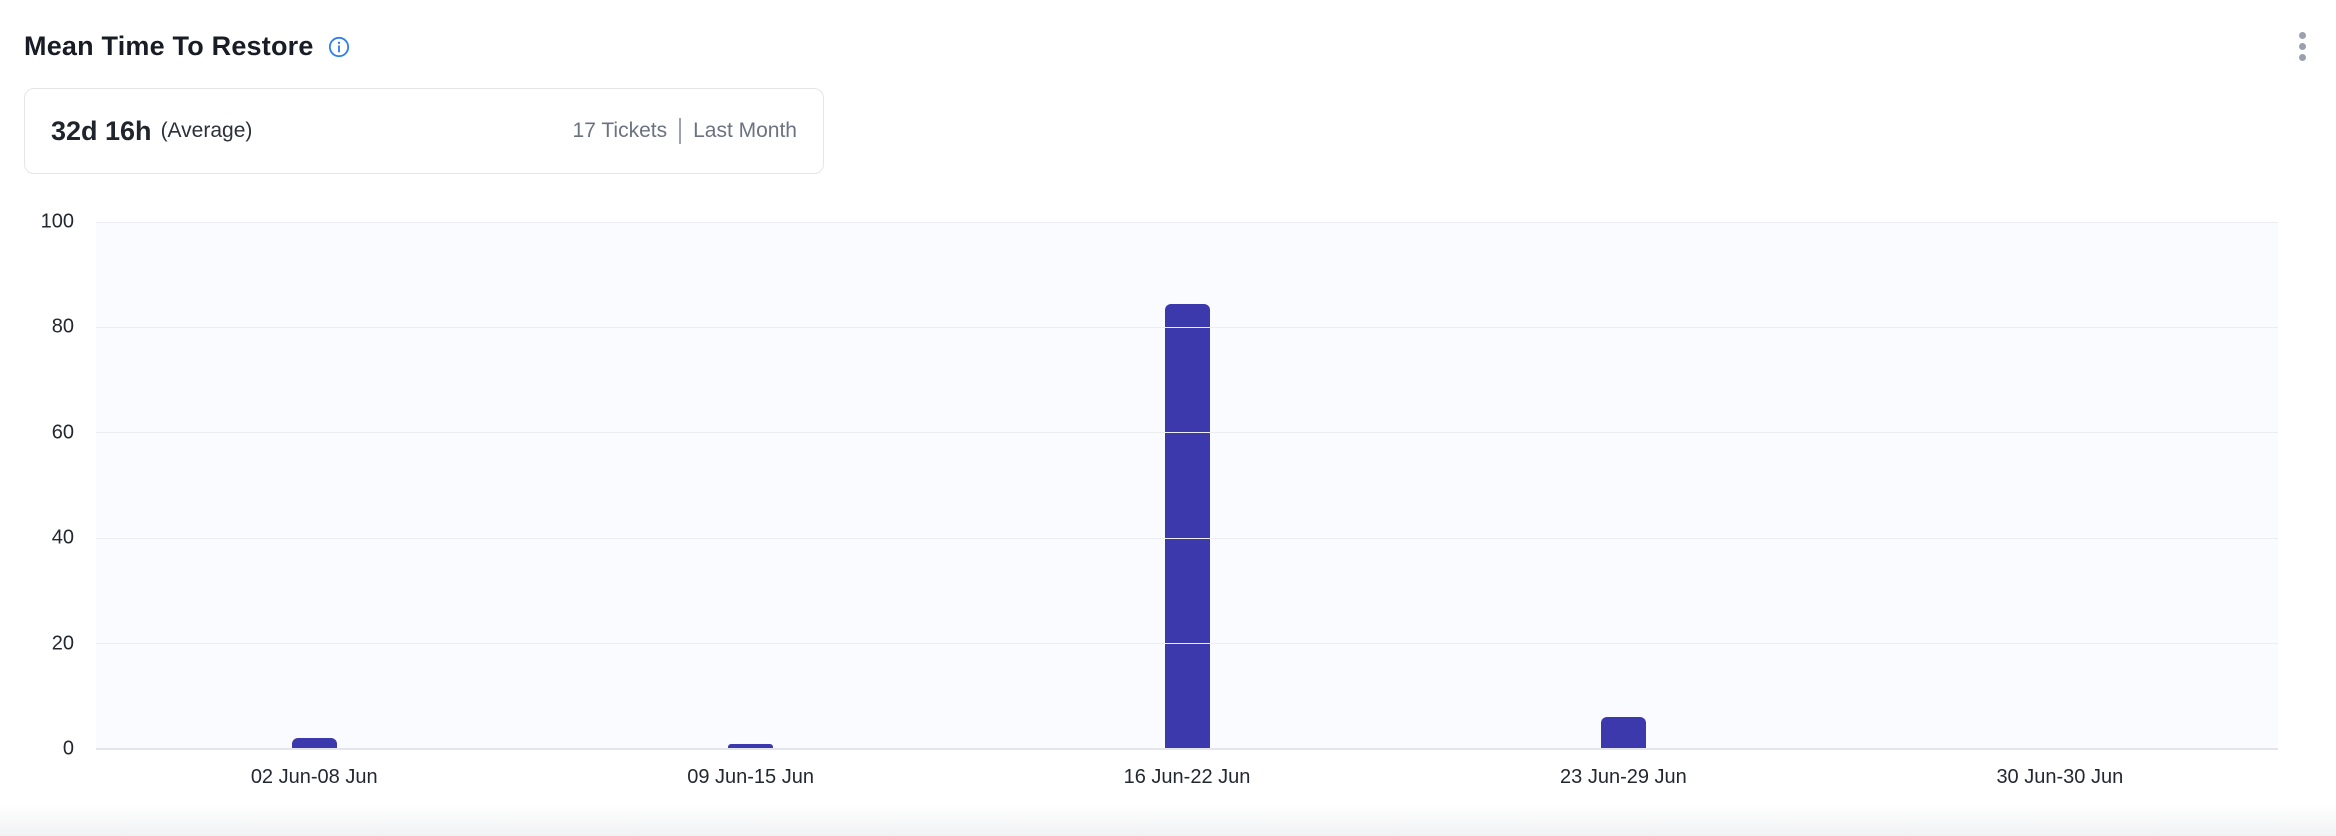 The height and width of the screenshot is (836, 2336). I want to click on x-tick-label: 23 Jun-29 Jun, so click(1623, 777).